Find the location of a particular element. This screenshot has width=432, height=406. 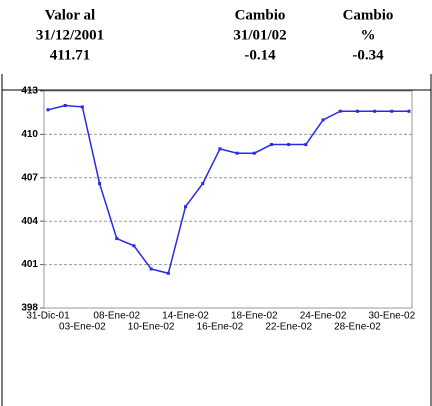

y-tick-label: 401 is located at coordinates (29, 264).